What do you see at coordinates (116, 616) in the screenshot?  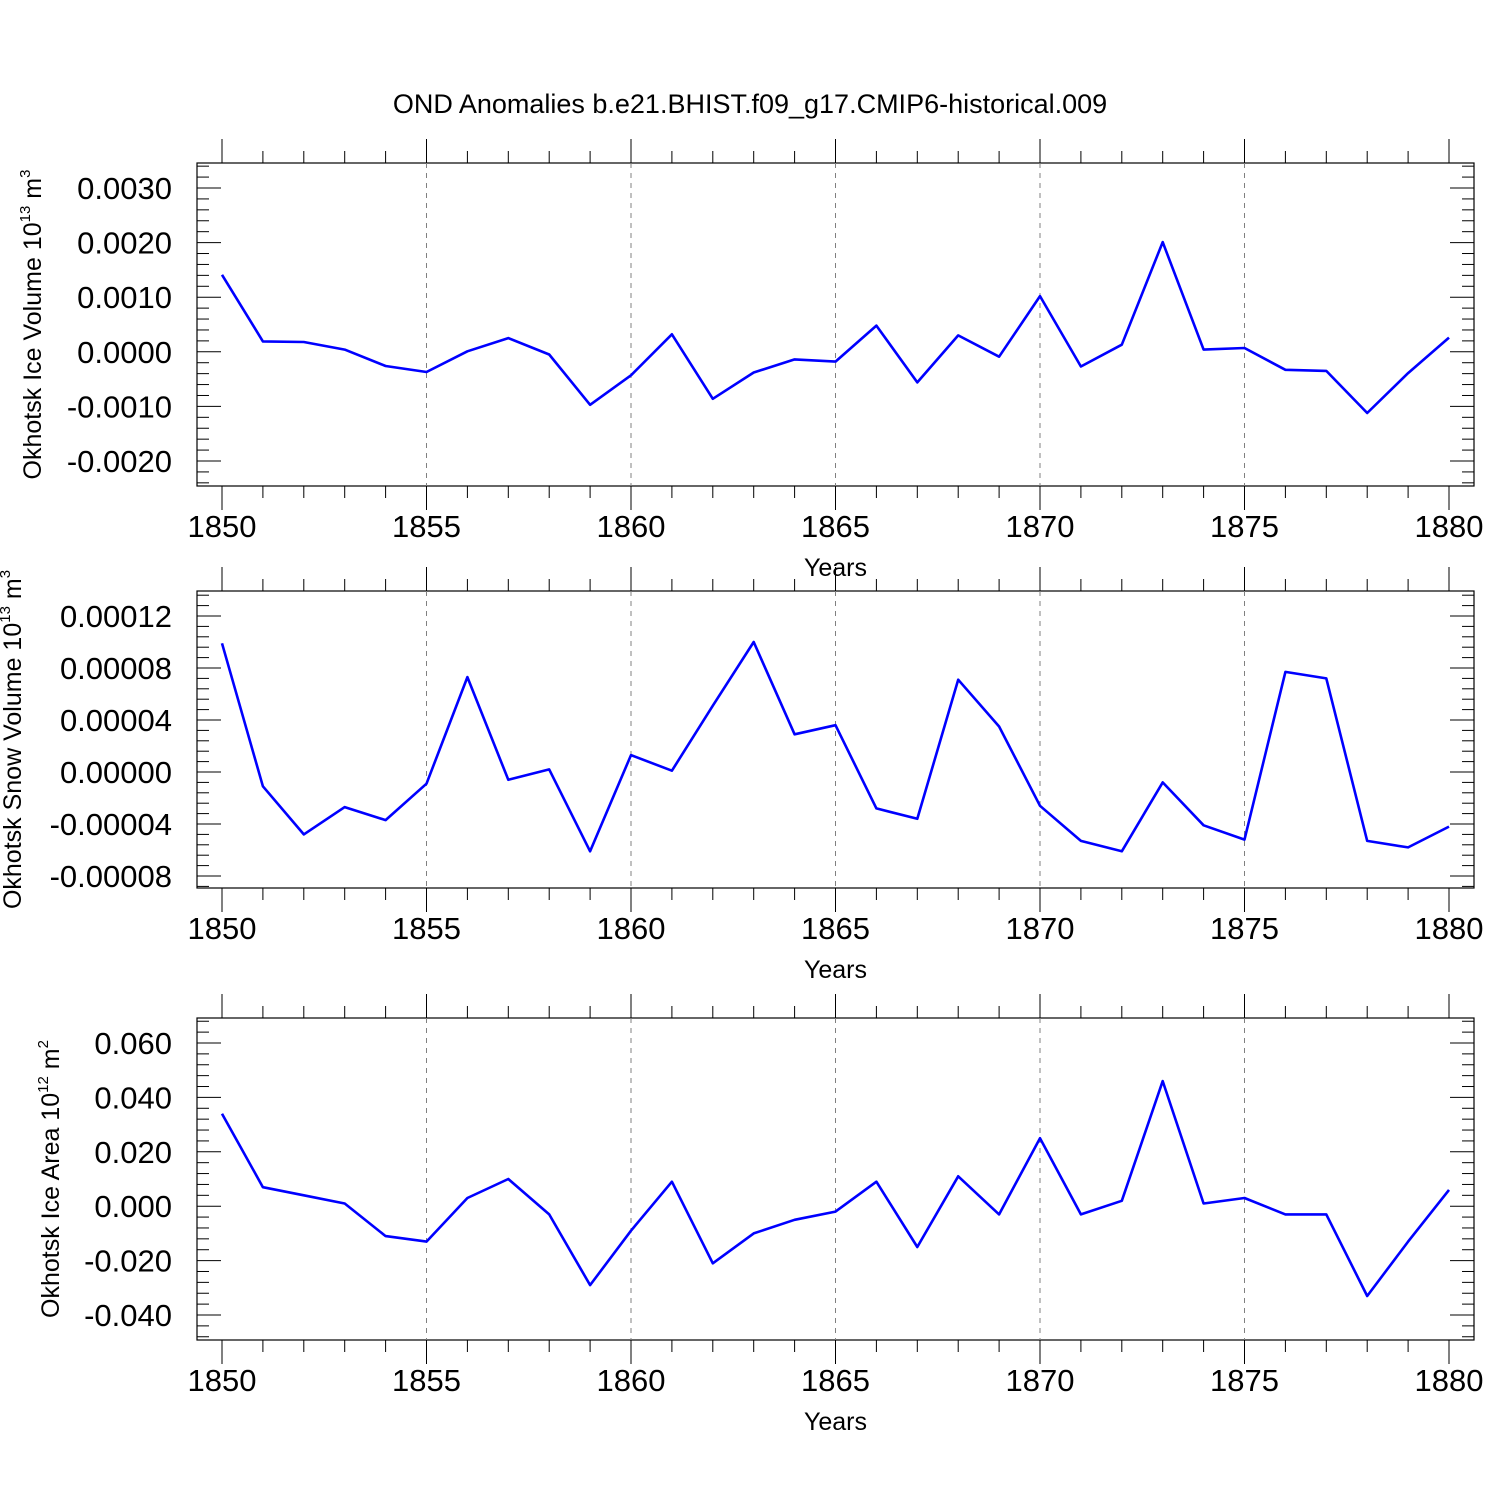 I see `y-tick-label: 0.00012` at bounding box center [116, 616].